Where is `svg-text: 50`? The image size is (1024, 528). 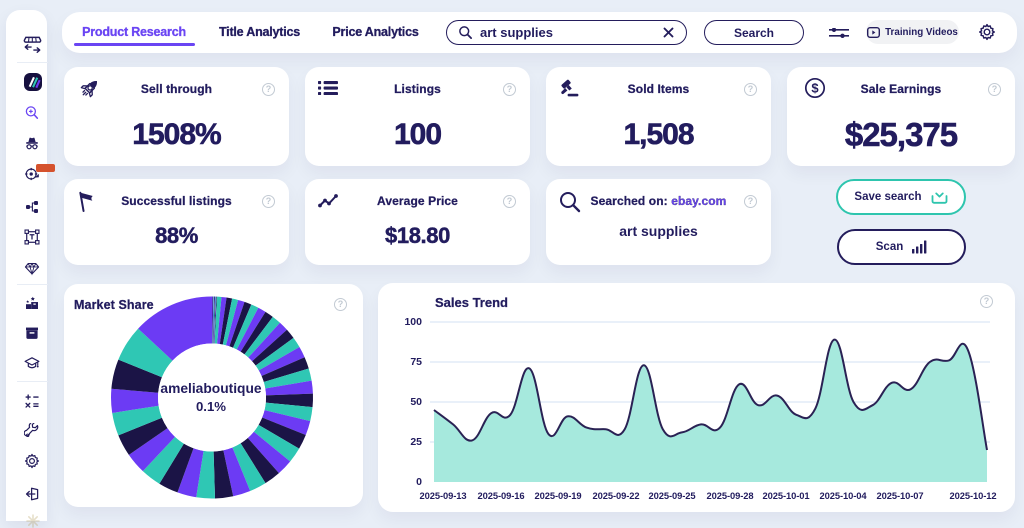 svg-text: 50 is located at coordinates (416, 402).